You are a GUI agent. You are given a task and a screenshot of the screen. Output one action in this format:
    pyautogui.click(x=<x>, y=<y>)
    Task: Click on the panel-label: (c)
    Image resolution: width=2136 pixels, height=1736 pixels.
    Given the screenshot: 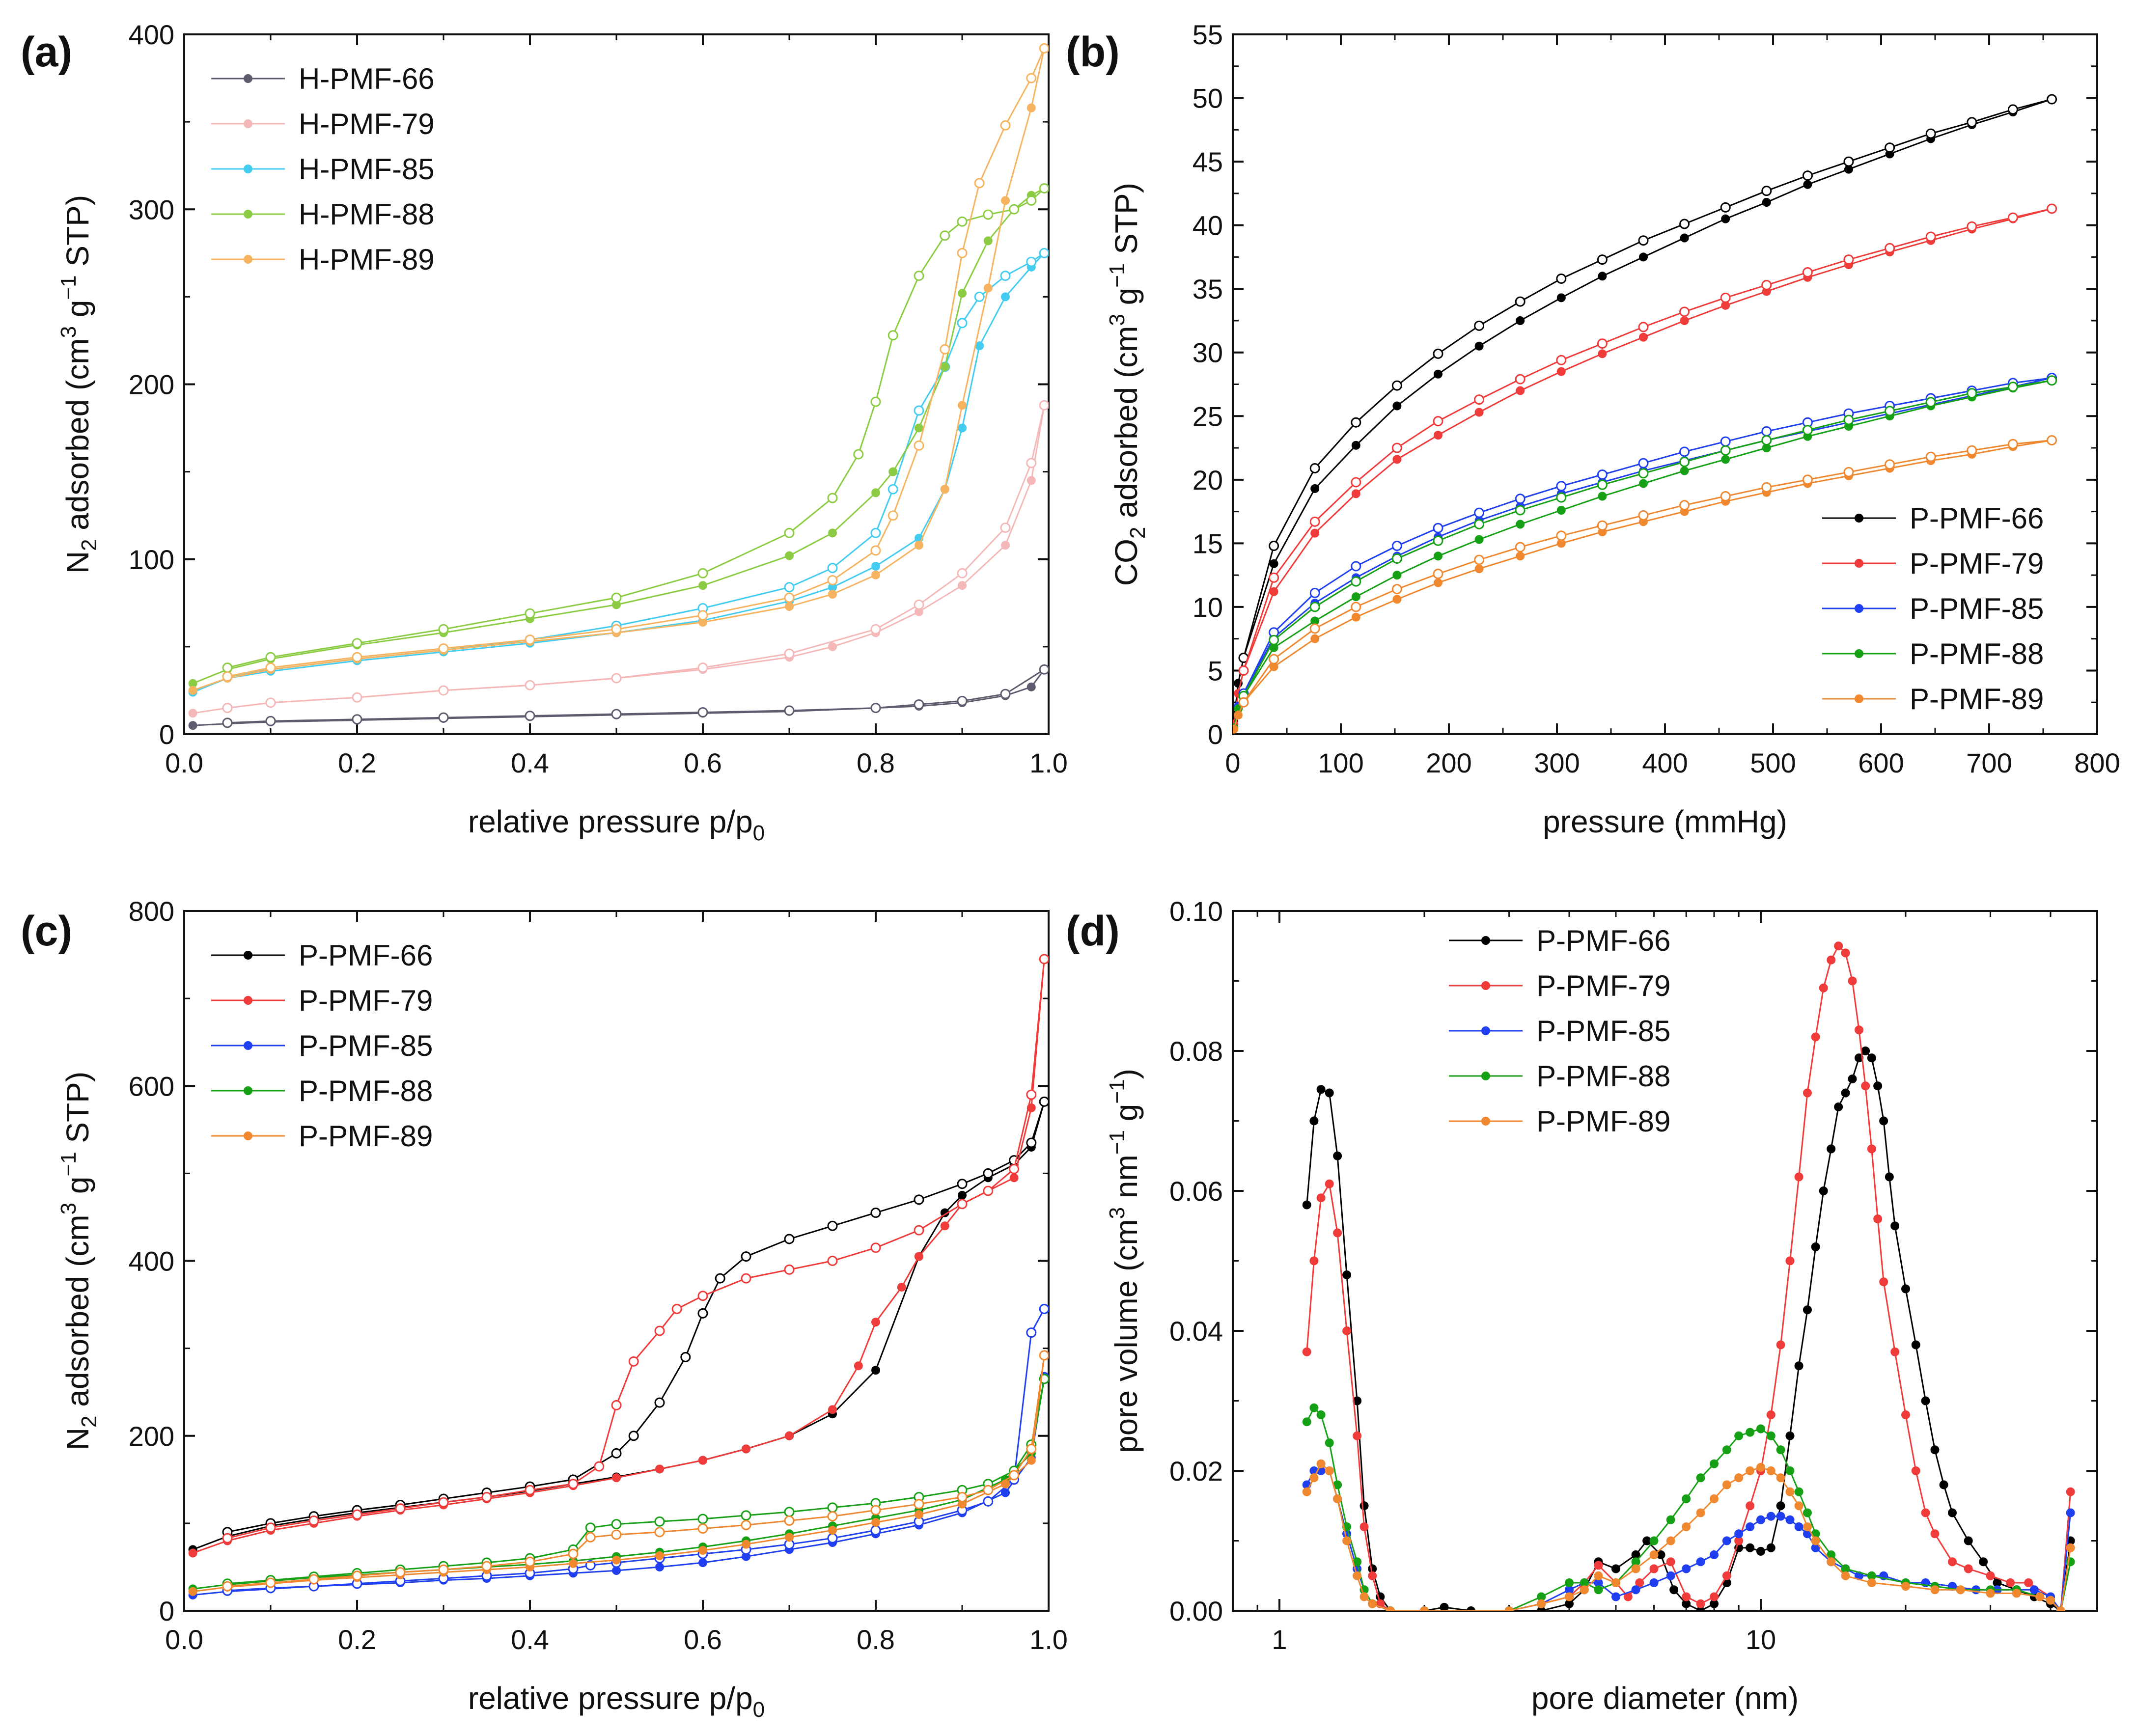 What is the action you would take?
    pyautogui.click(x=47, y=931)
    